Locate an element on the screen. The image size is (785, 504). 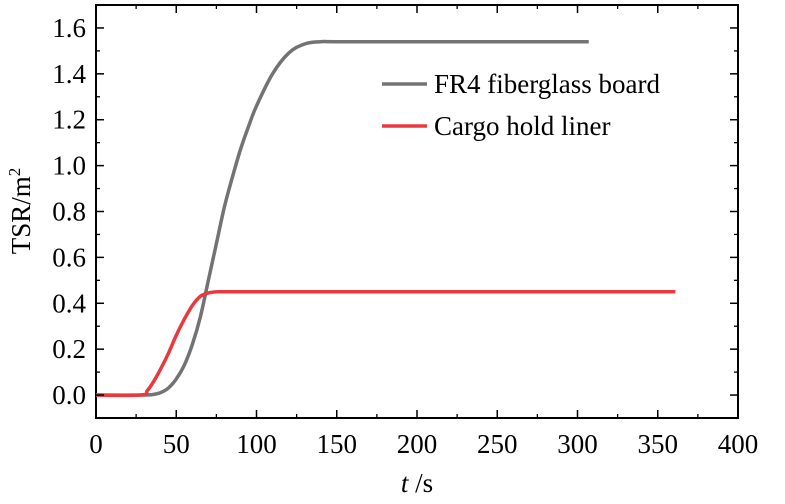
x-tick-label: 250 is located at coordinates (497, 444).